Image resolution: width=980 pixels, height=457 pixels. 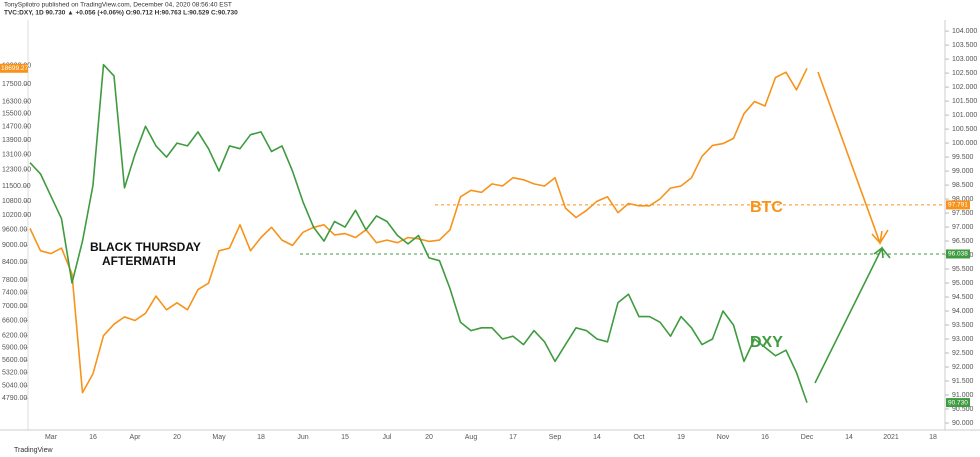 I want to click on x-tick-label: 15, so click(x=345, y=437).